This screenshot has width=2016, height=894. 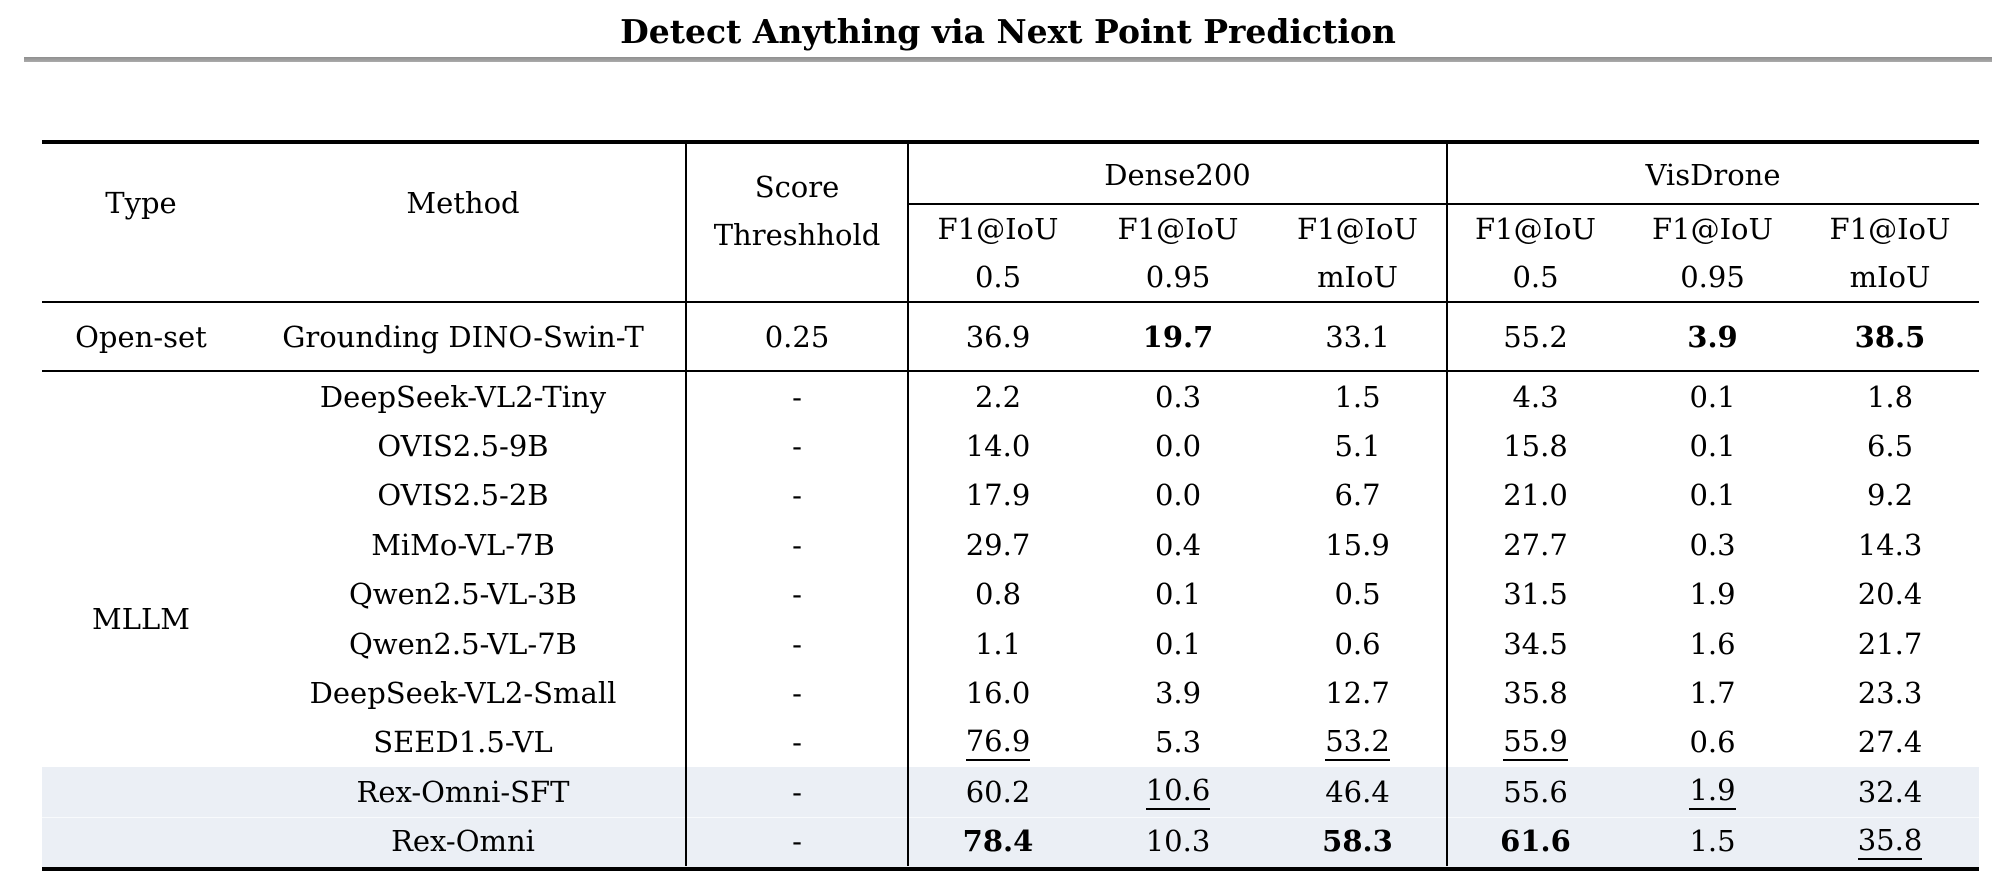 I want to click on metric-cell: 0.0, so click(x=1178, y=495).